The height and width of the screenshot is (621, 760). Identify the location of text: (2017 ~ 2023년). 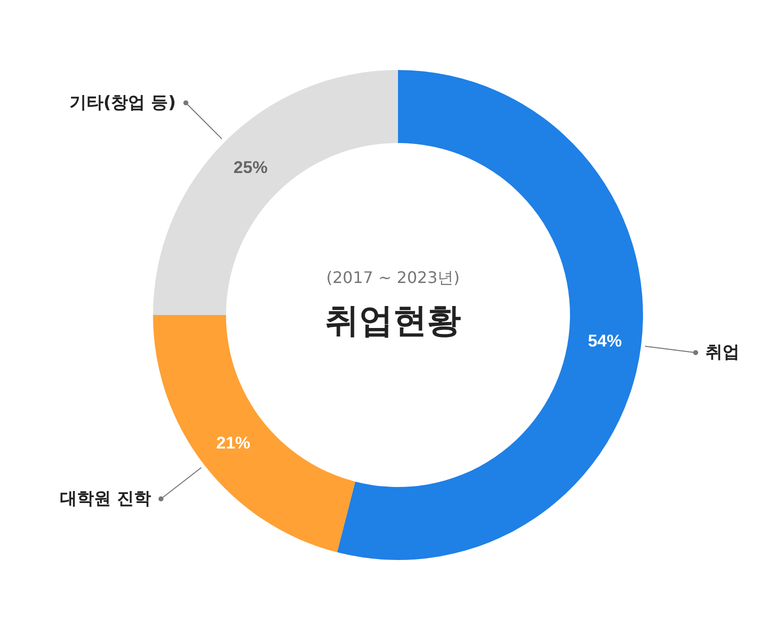
(393, 278).